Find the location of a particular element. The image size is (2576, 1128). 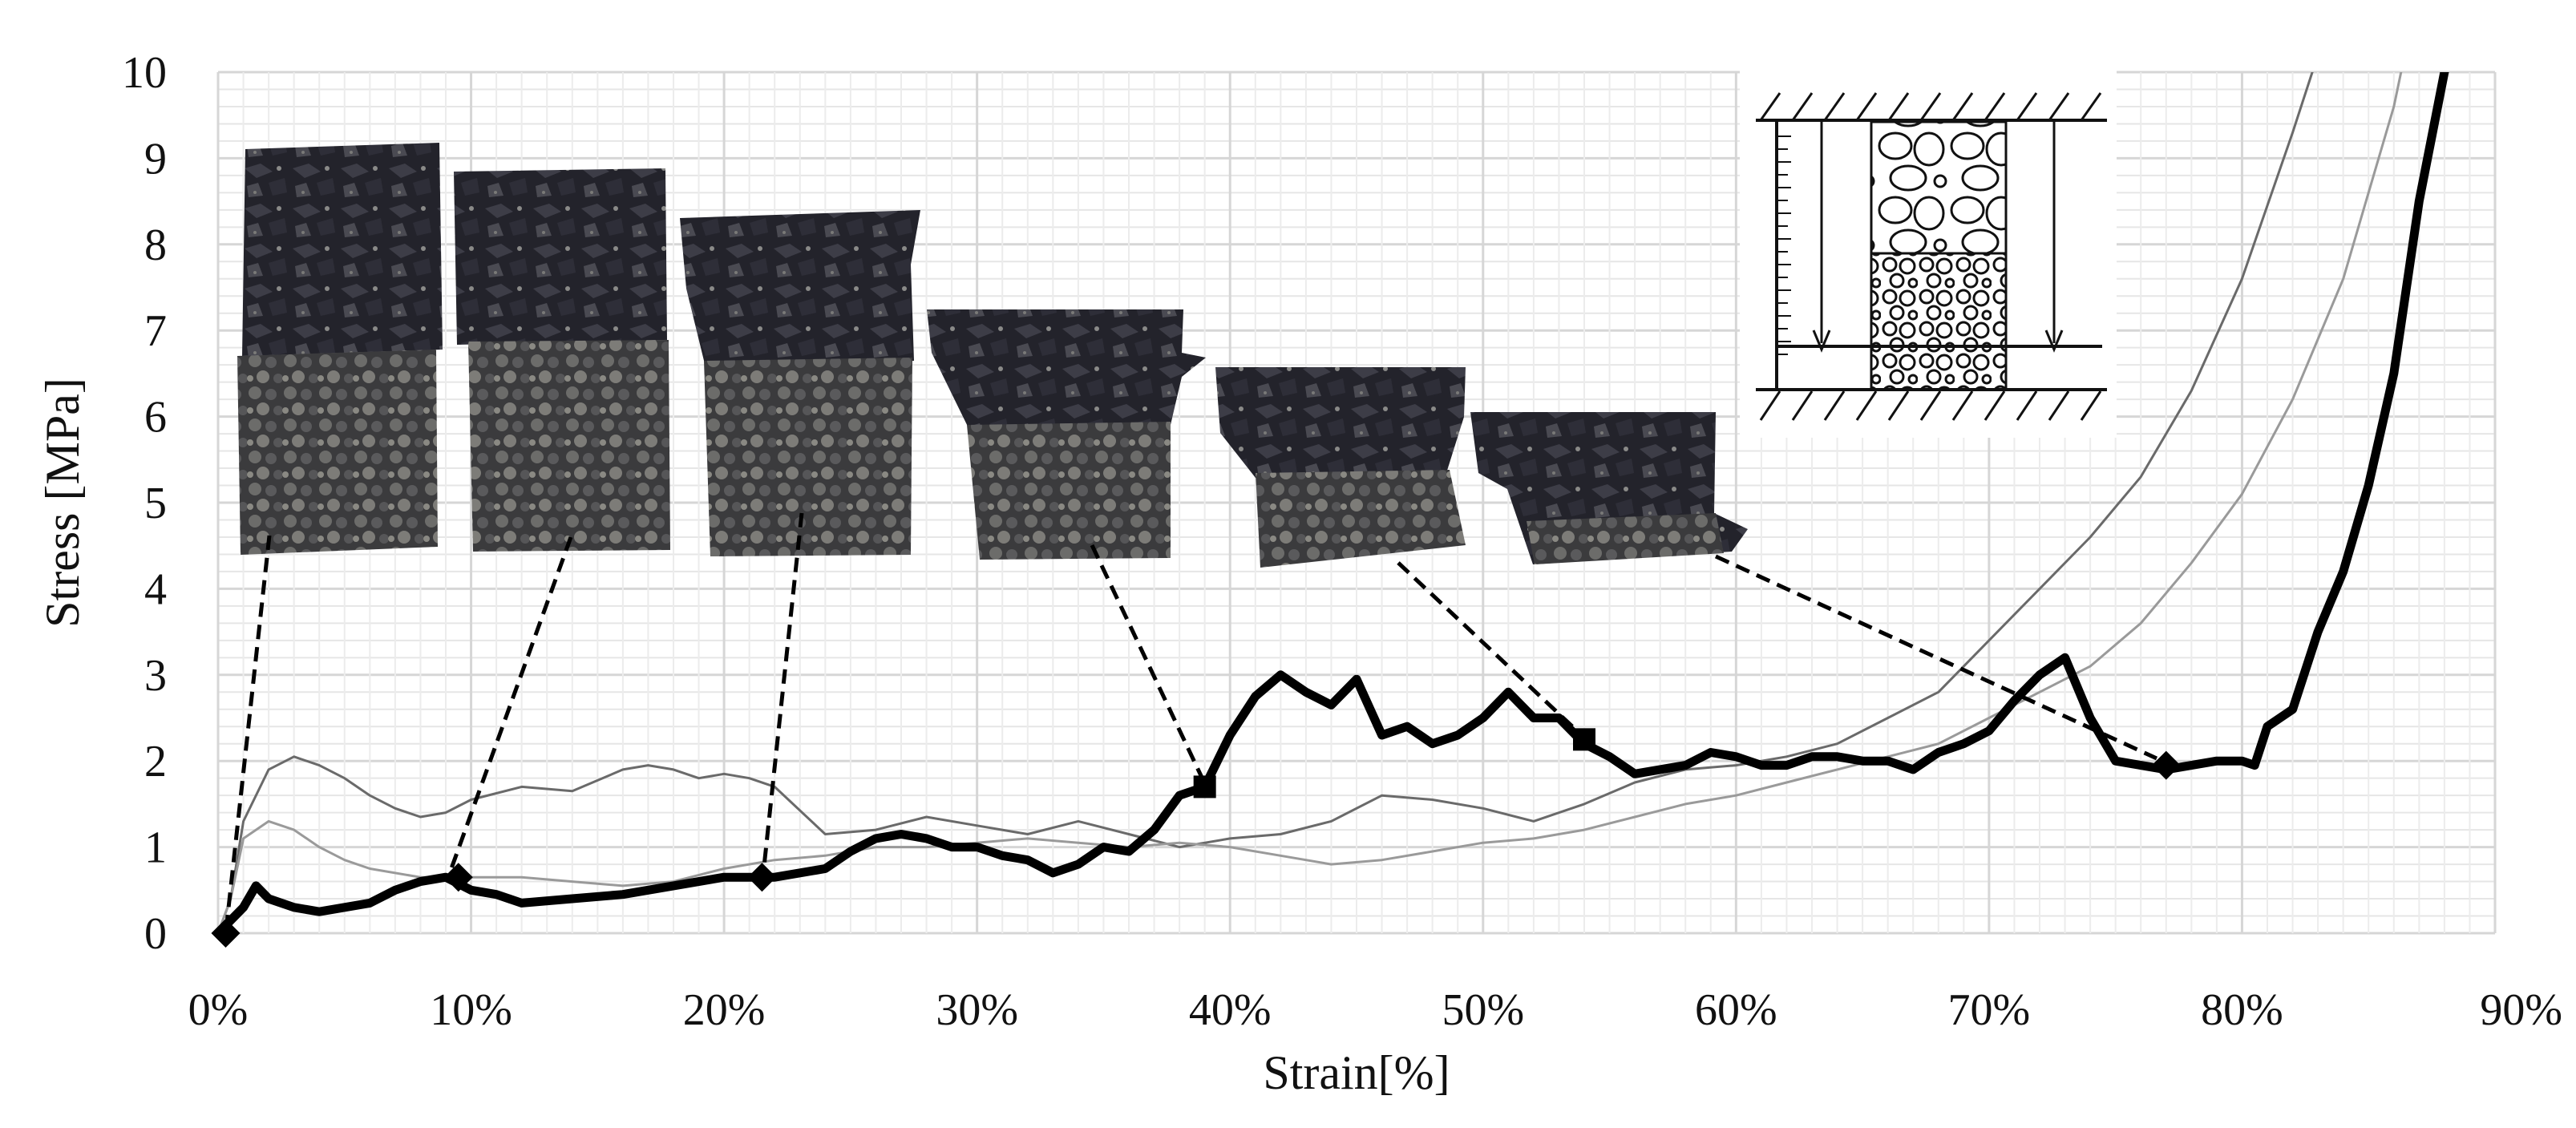

x-tick-label: 0% is located at coordinates (218, 1010).